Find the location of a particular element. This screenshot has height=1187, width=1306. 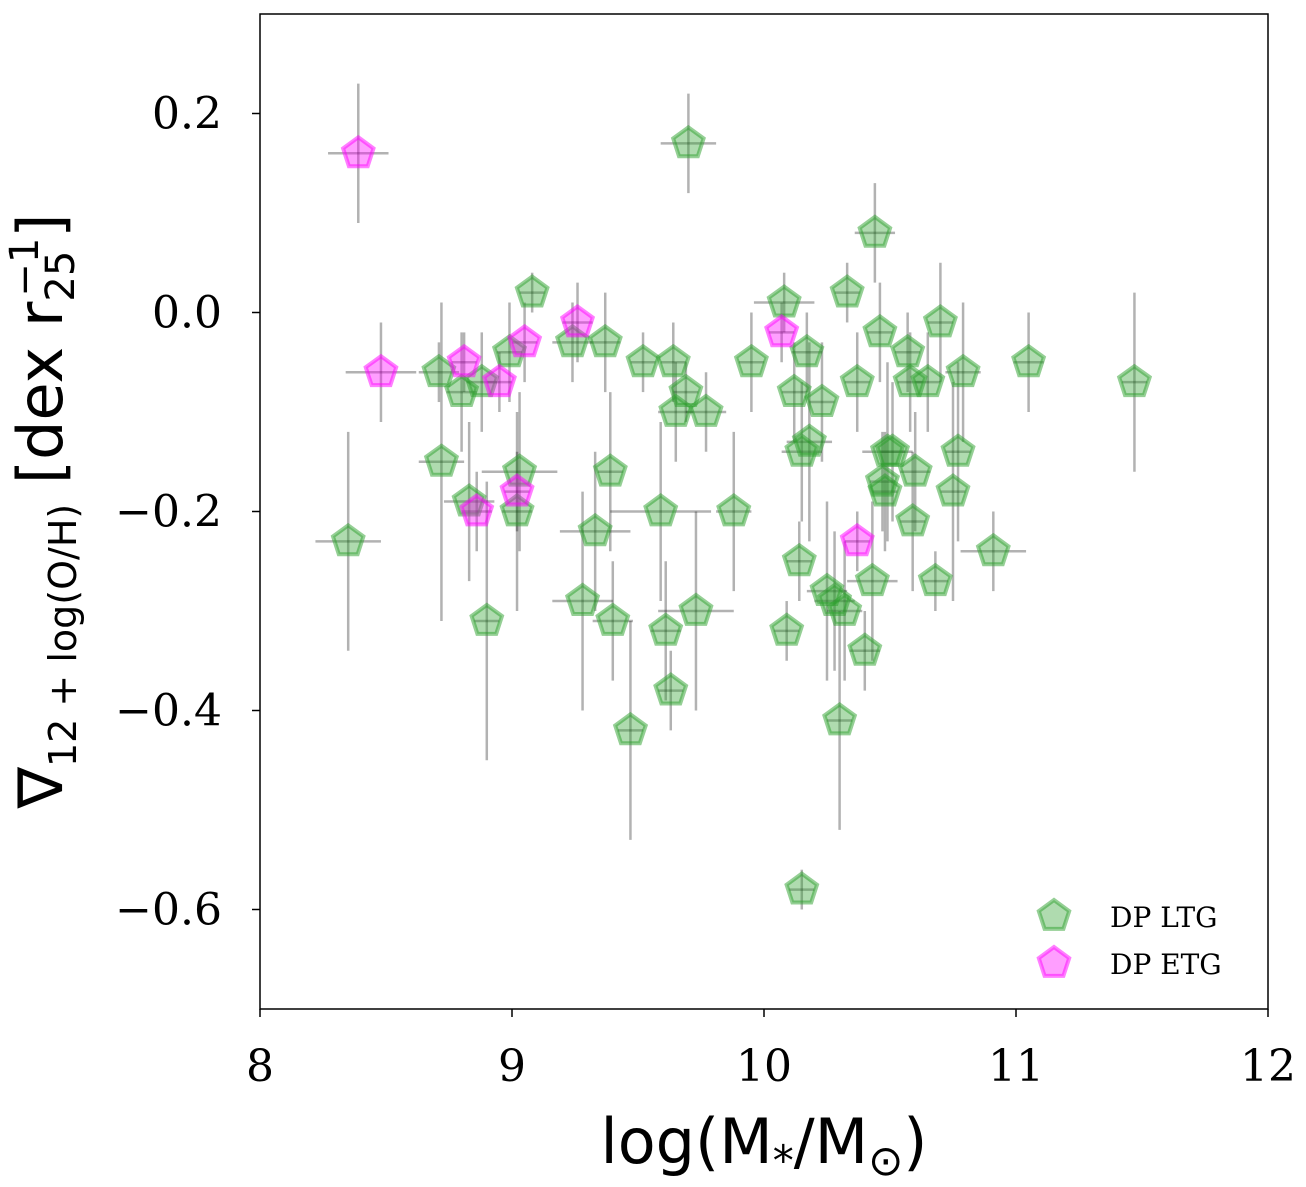

x-tick-label: 10 is located at coordinates (764, 1066).